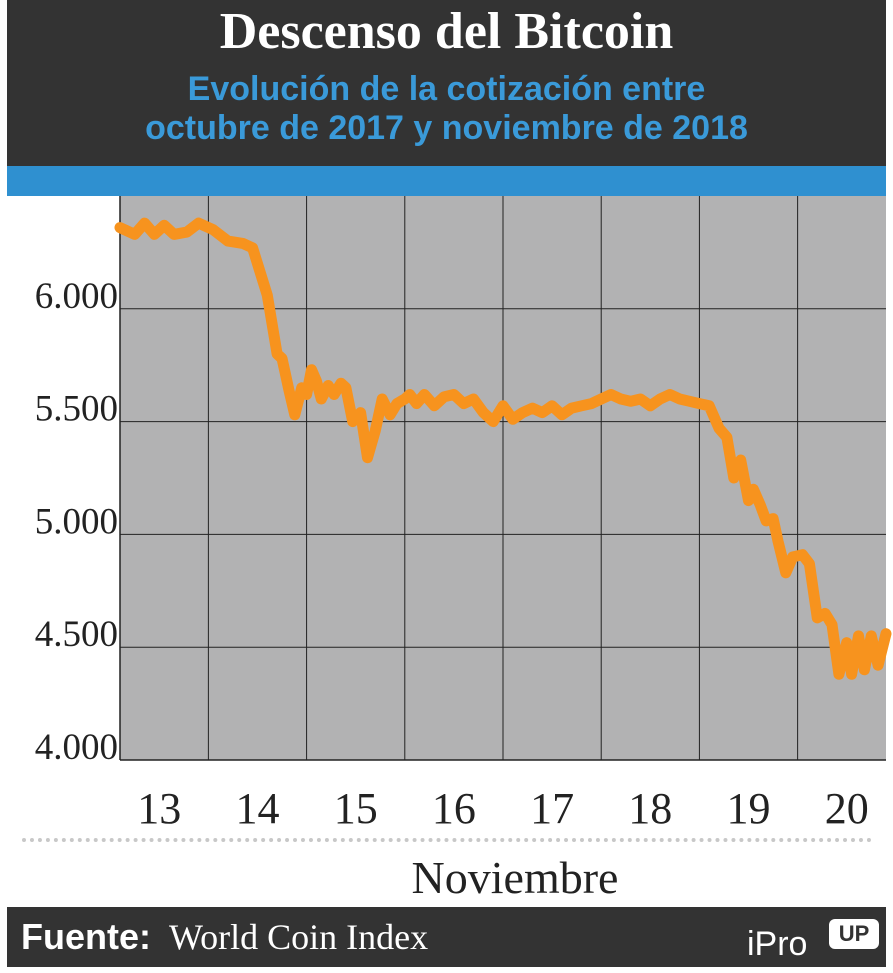  I want to click on x-tick-label-7: 20, so click(847, 808).